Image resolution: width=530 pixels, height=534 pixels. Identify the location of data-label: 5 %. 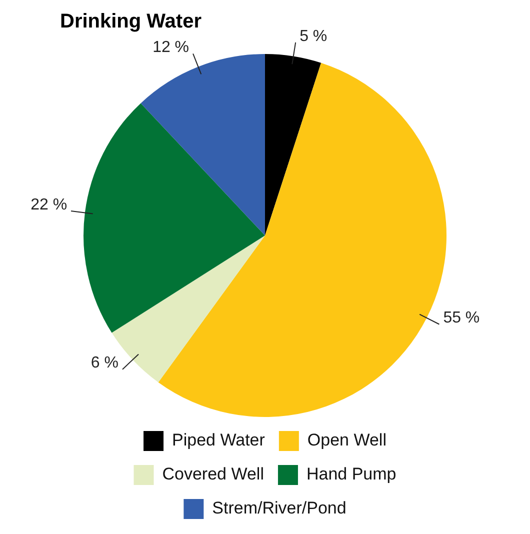
(314, 36).